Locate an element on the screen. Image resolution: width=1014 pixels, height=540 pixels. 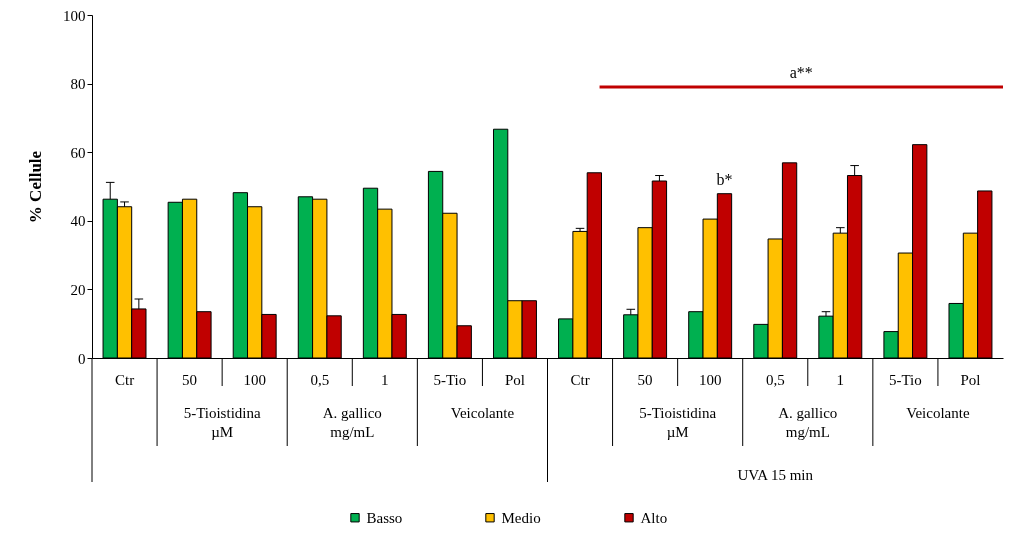
y-tick-label: 0 is located at coordinates (82, 358).